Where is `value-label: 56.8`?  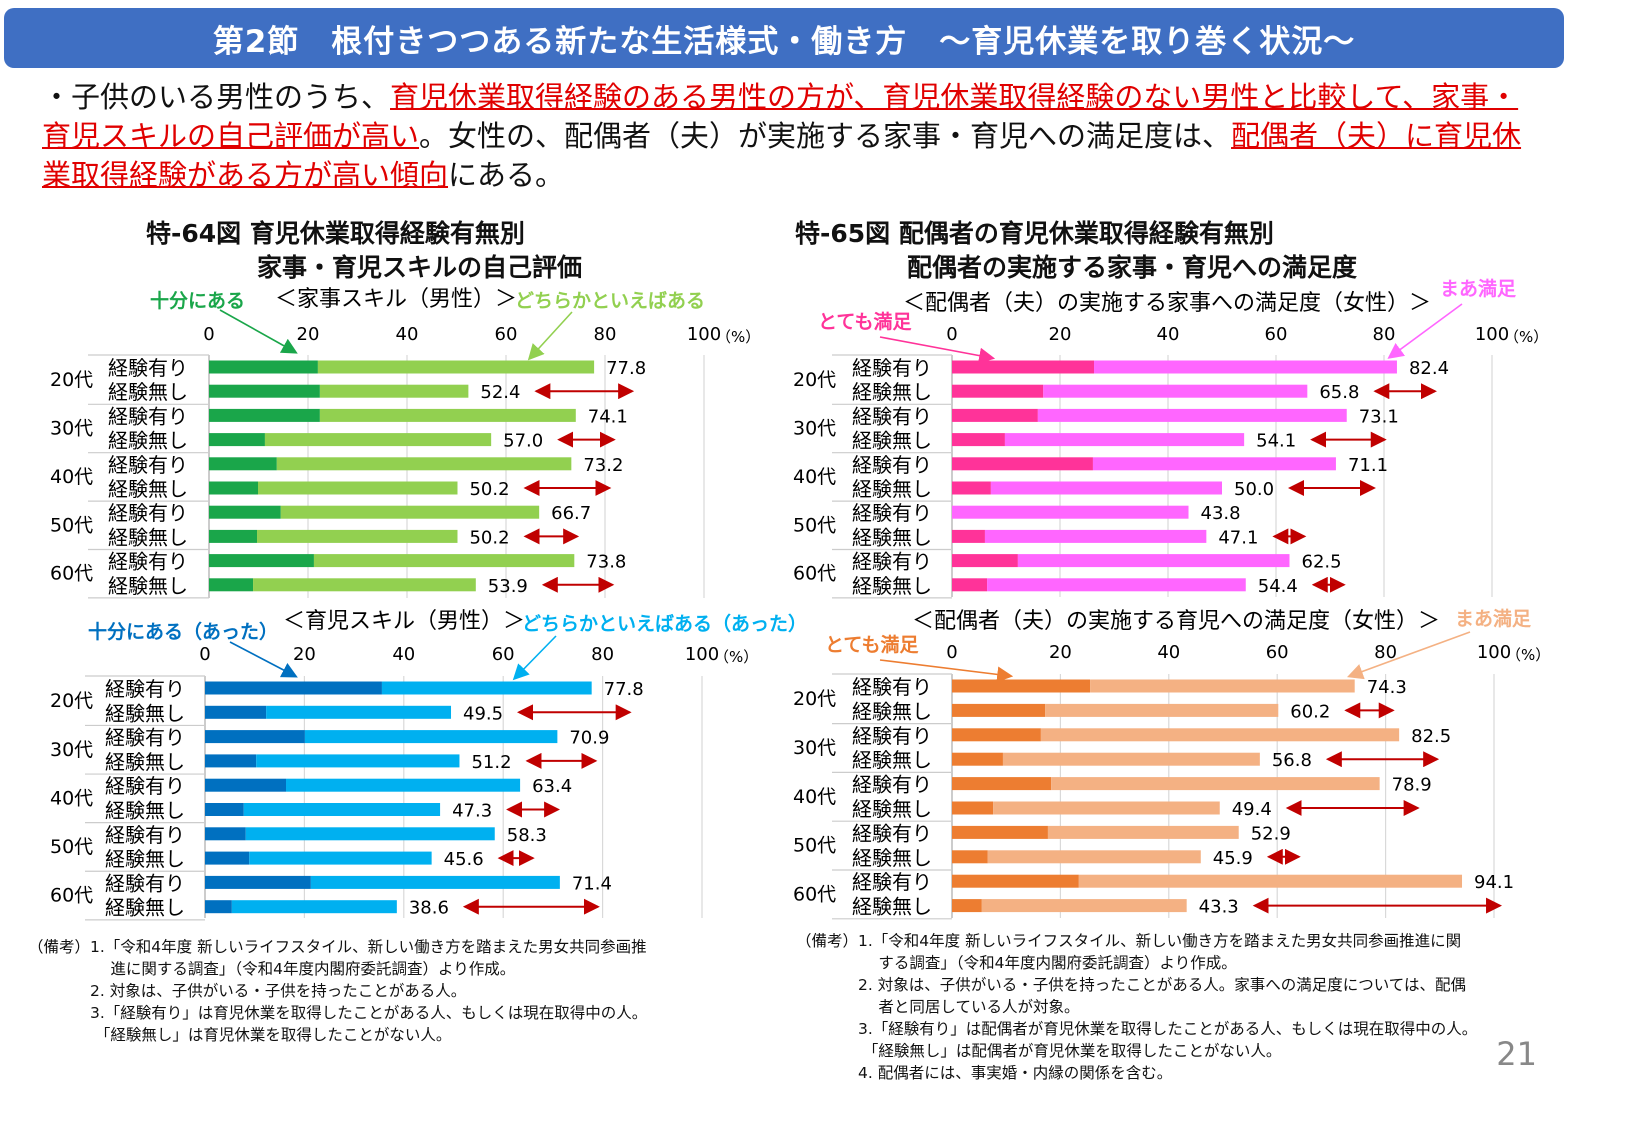 value-label: 56.8 is located at coordinates (1292, 760).